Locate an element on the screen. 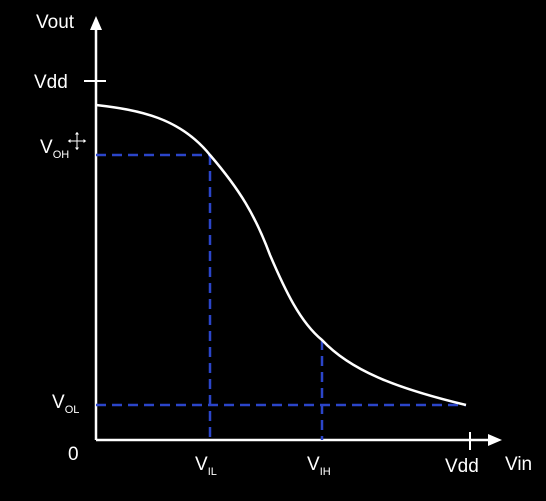  vol-label: VOL is located at coordinates (65, 404).